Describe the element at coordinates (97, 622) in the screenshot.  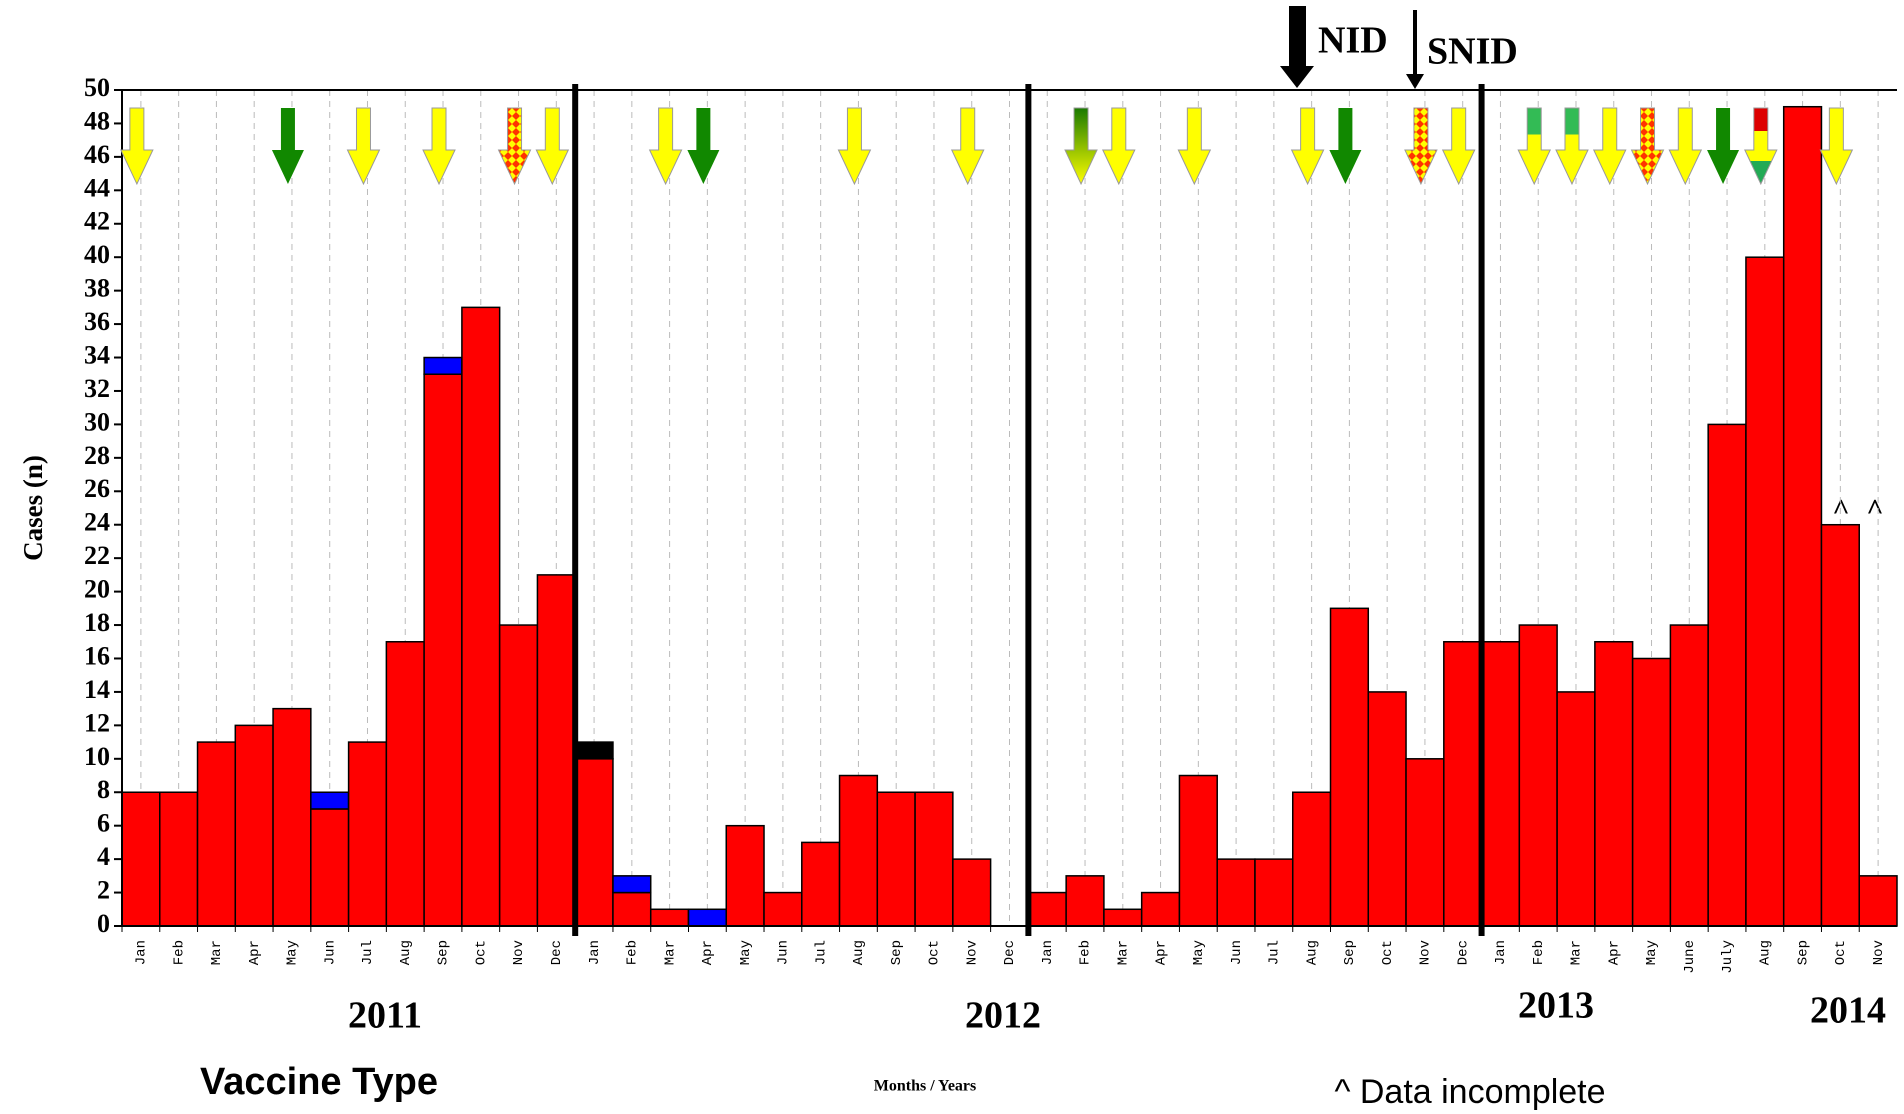
I see `y-tick-label: 18` at that location.